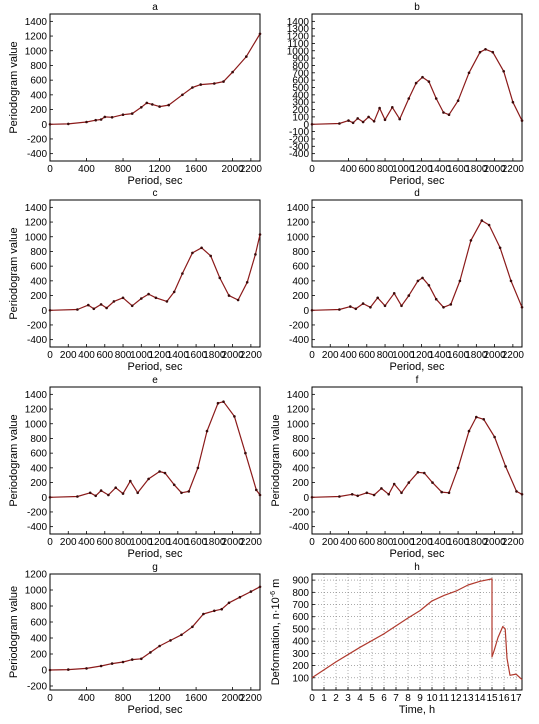 Image resolution: width=539 pixels, height=724 pixels. I want to click on x-tick-label: 2000, so click(232, 169).